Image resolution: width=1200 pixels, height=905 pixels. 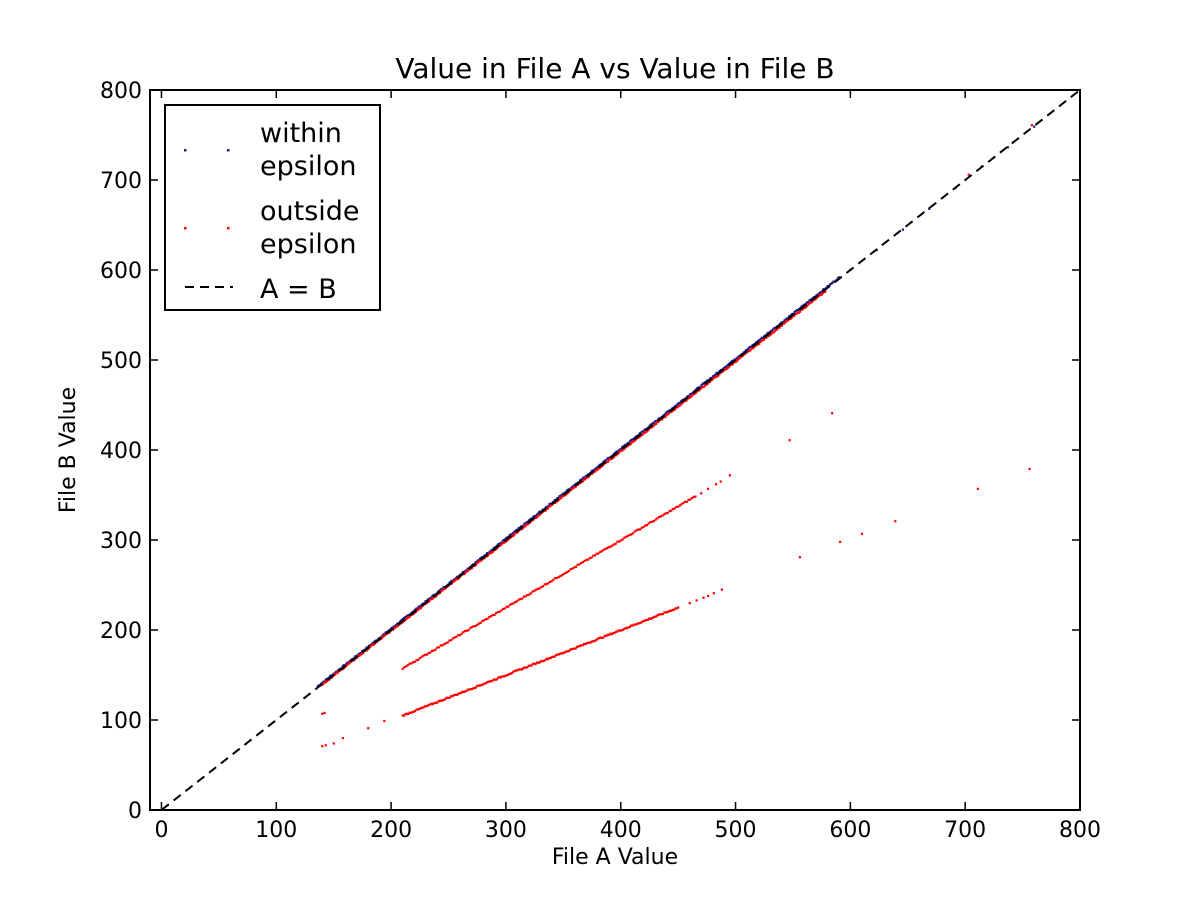 What do you see at coordinates (850, 830) in the screenshot?
I see `x-tick-label: 600` at bounding box center [850, 830].